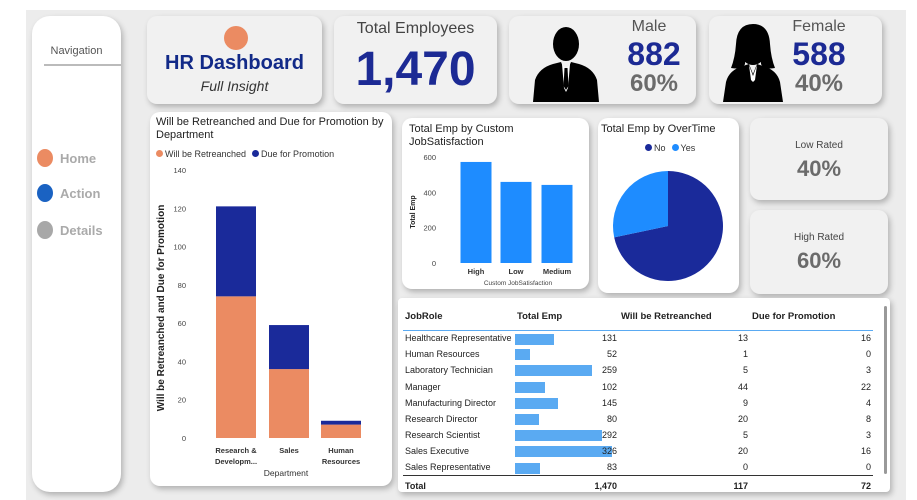 This screenshot has height=500, width=917. I want to click on column-header-total-emp: Total Emp, so click(540, 317).